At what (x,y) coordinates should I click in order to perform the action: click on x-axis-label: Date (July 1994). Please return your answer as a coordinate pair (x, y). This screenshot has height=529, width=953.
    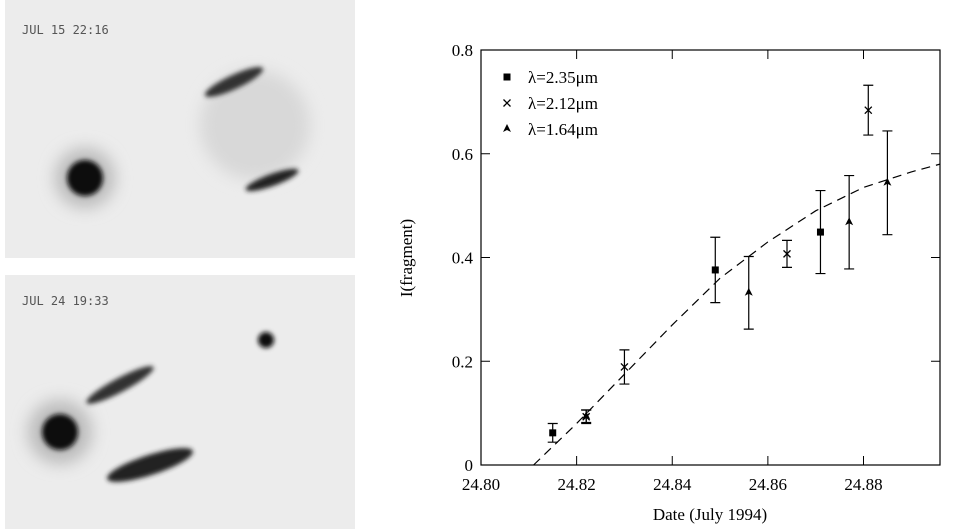
    Looking at the image, I should click on (710, 514).